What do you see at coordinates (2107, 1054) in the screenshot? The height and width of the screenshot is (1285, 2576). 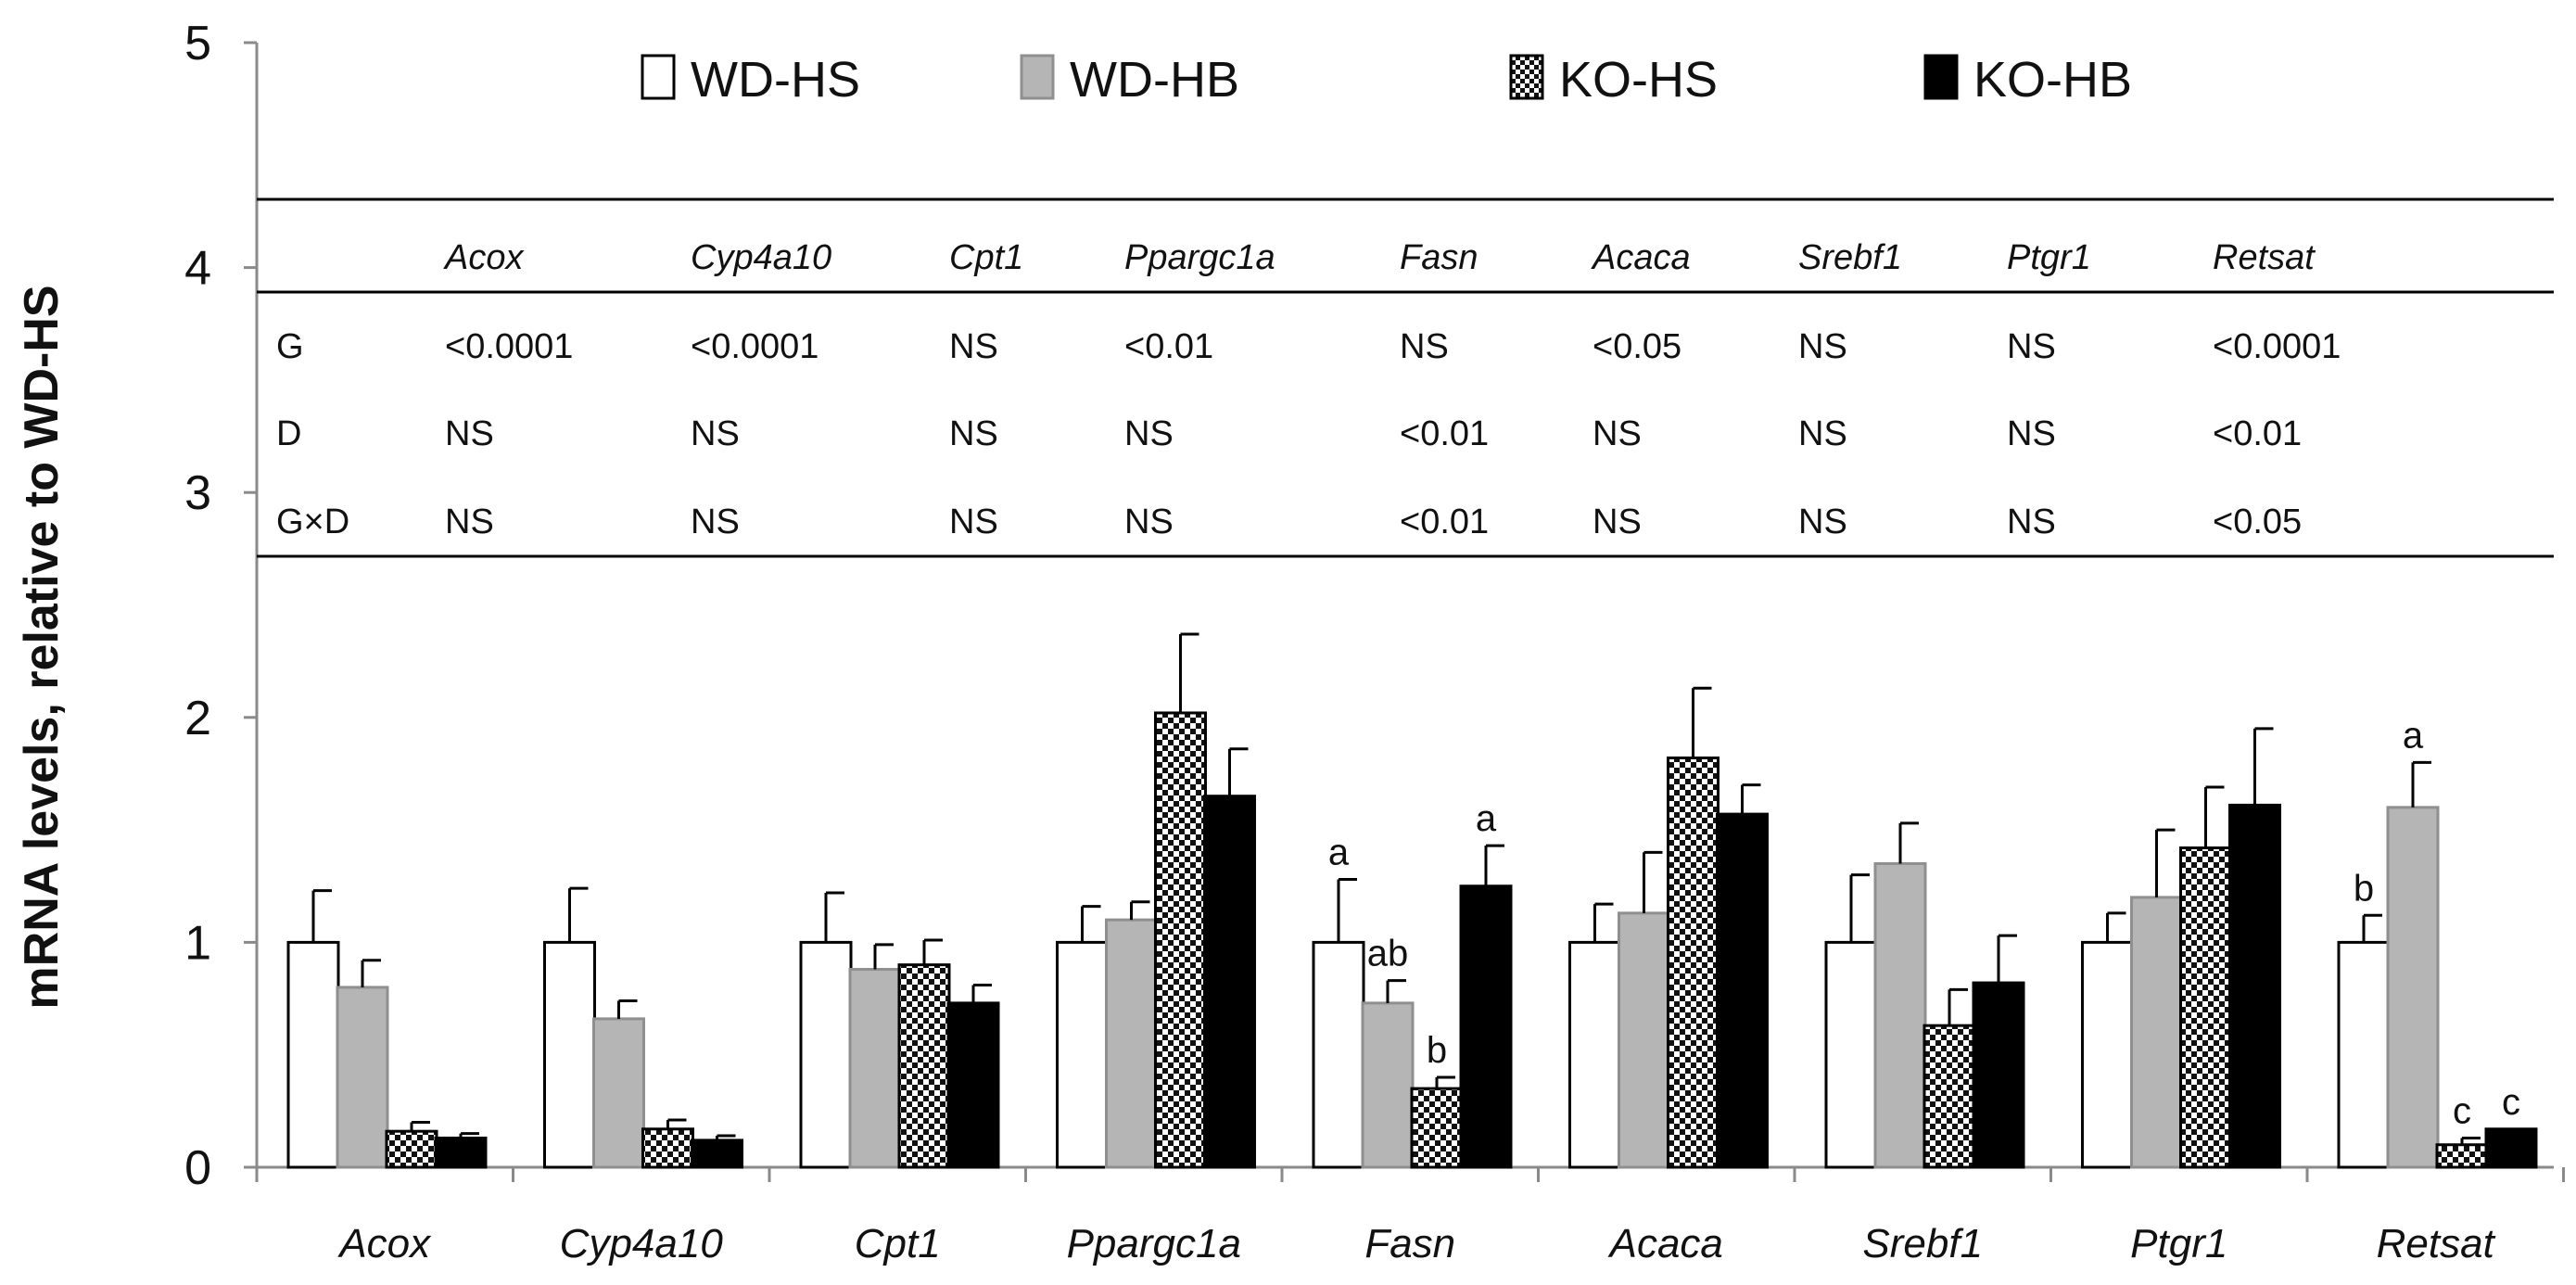 I see `bar-wd-hs-ptgr1` at bounding box center [2107, 1054].